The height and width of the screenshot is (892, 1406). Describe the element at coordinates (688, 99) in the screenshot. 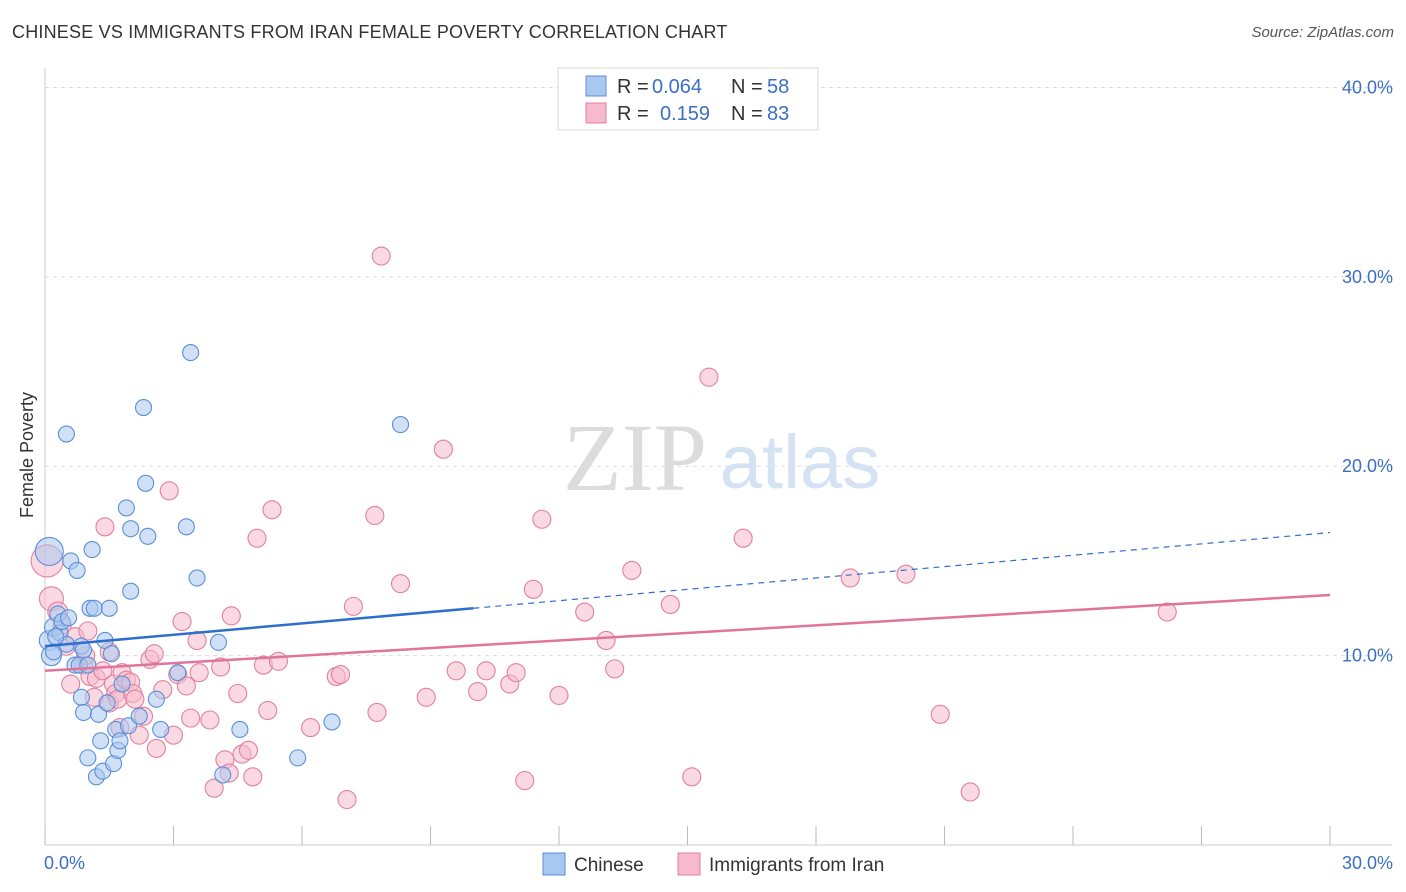

I see `legend-box: R = 0.064 N = 58 R = 0.159 N = 83` at that location.